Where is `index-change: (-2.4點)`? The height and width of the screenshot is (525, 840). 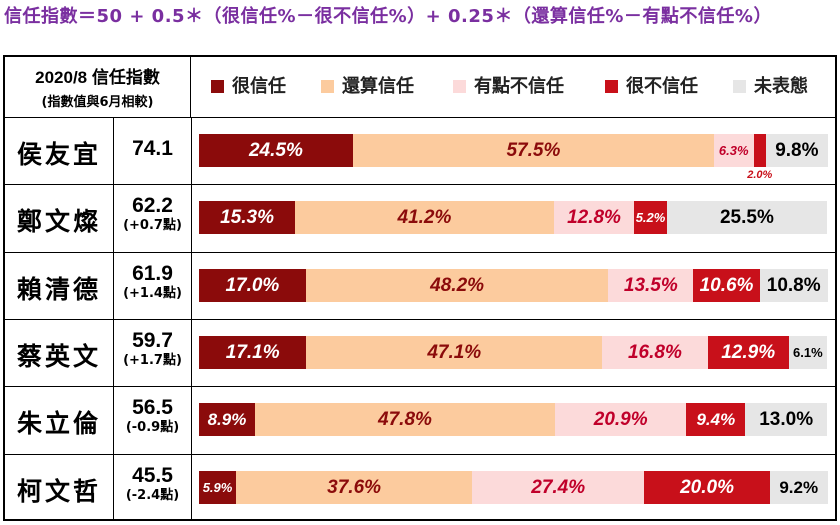
index-change: (-2.4點) is located at coordinates (152, 495).